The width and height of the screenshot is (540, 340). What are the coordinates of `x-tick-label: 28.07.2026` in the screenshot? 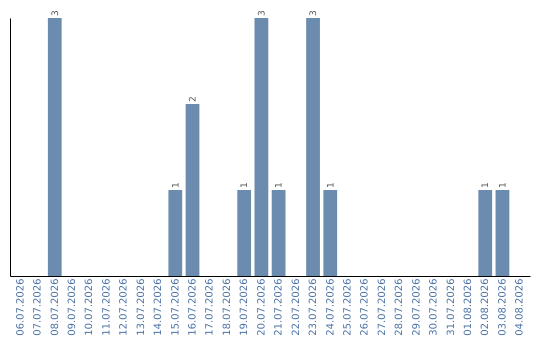 It's located at (400, 307).